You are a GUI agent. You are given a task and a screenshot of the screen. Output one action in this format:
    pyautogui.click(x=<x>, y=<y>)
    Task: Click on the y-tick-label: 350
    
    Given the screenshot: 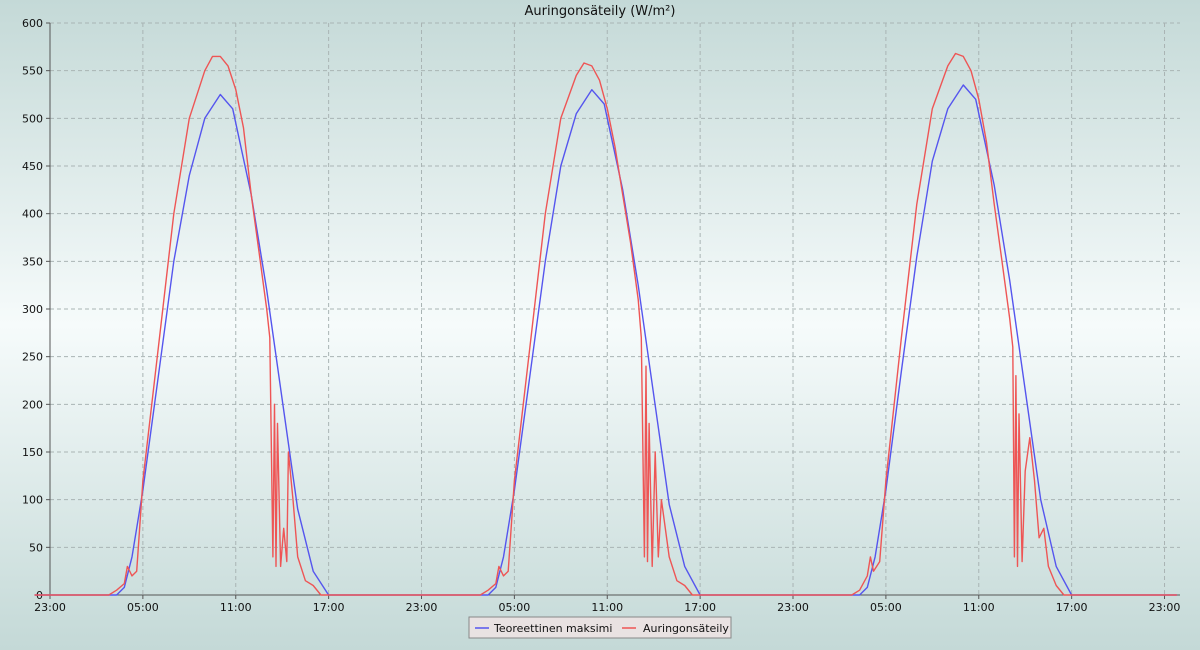 What is the action you would take?
    pyautogui.click(x=32, y=261)
    